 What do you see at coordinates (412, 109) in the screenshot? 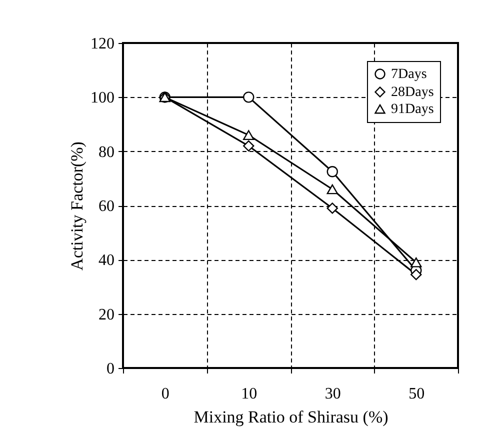
I see `legend-label: 91Days` at bounding box center [412, 109].